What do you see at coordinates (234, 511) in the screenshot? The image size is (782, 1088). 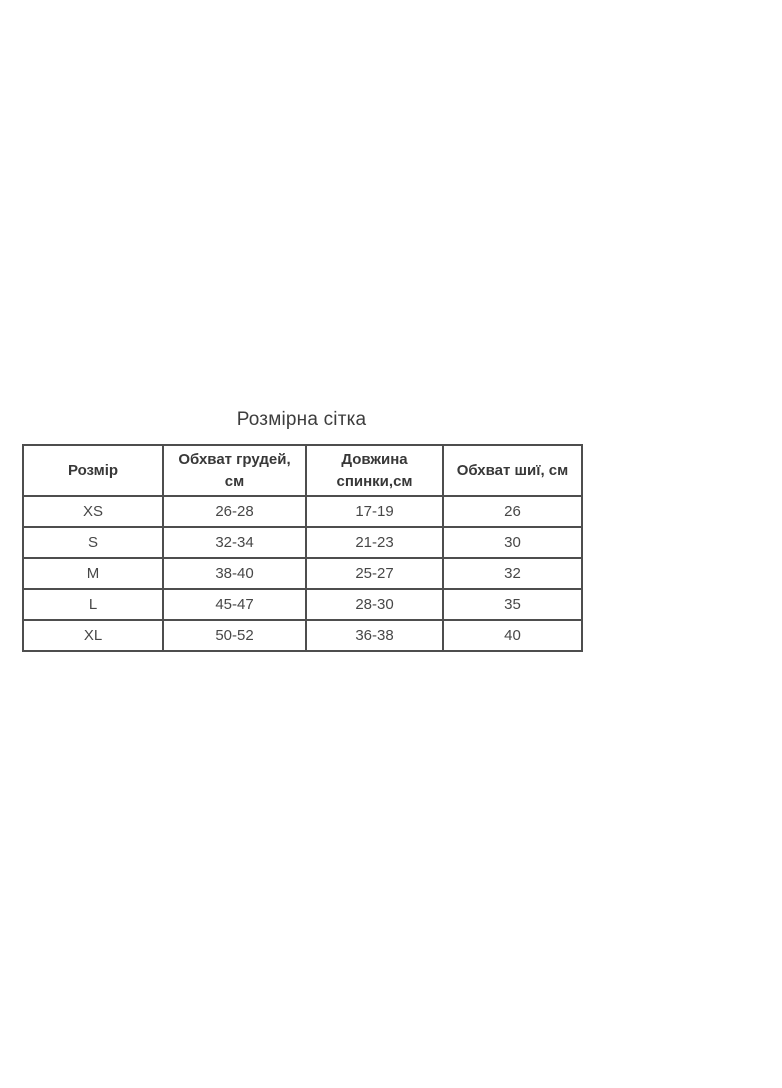 I see `cell-chest: 26-28` at bounding box center [234, 511].